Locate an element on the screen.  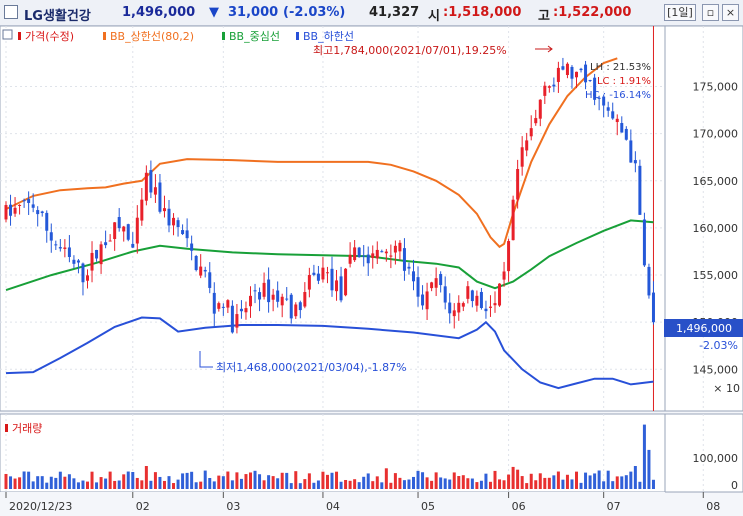
legend-marker-middle is located at coordinates (223, 36).